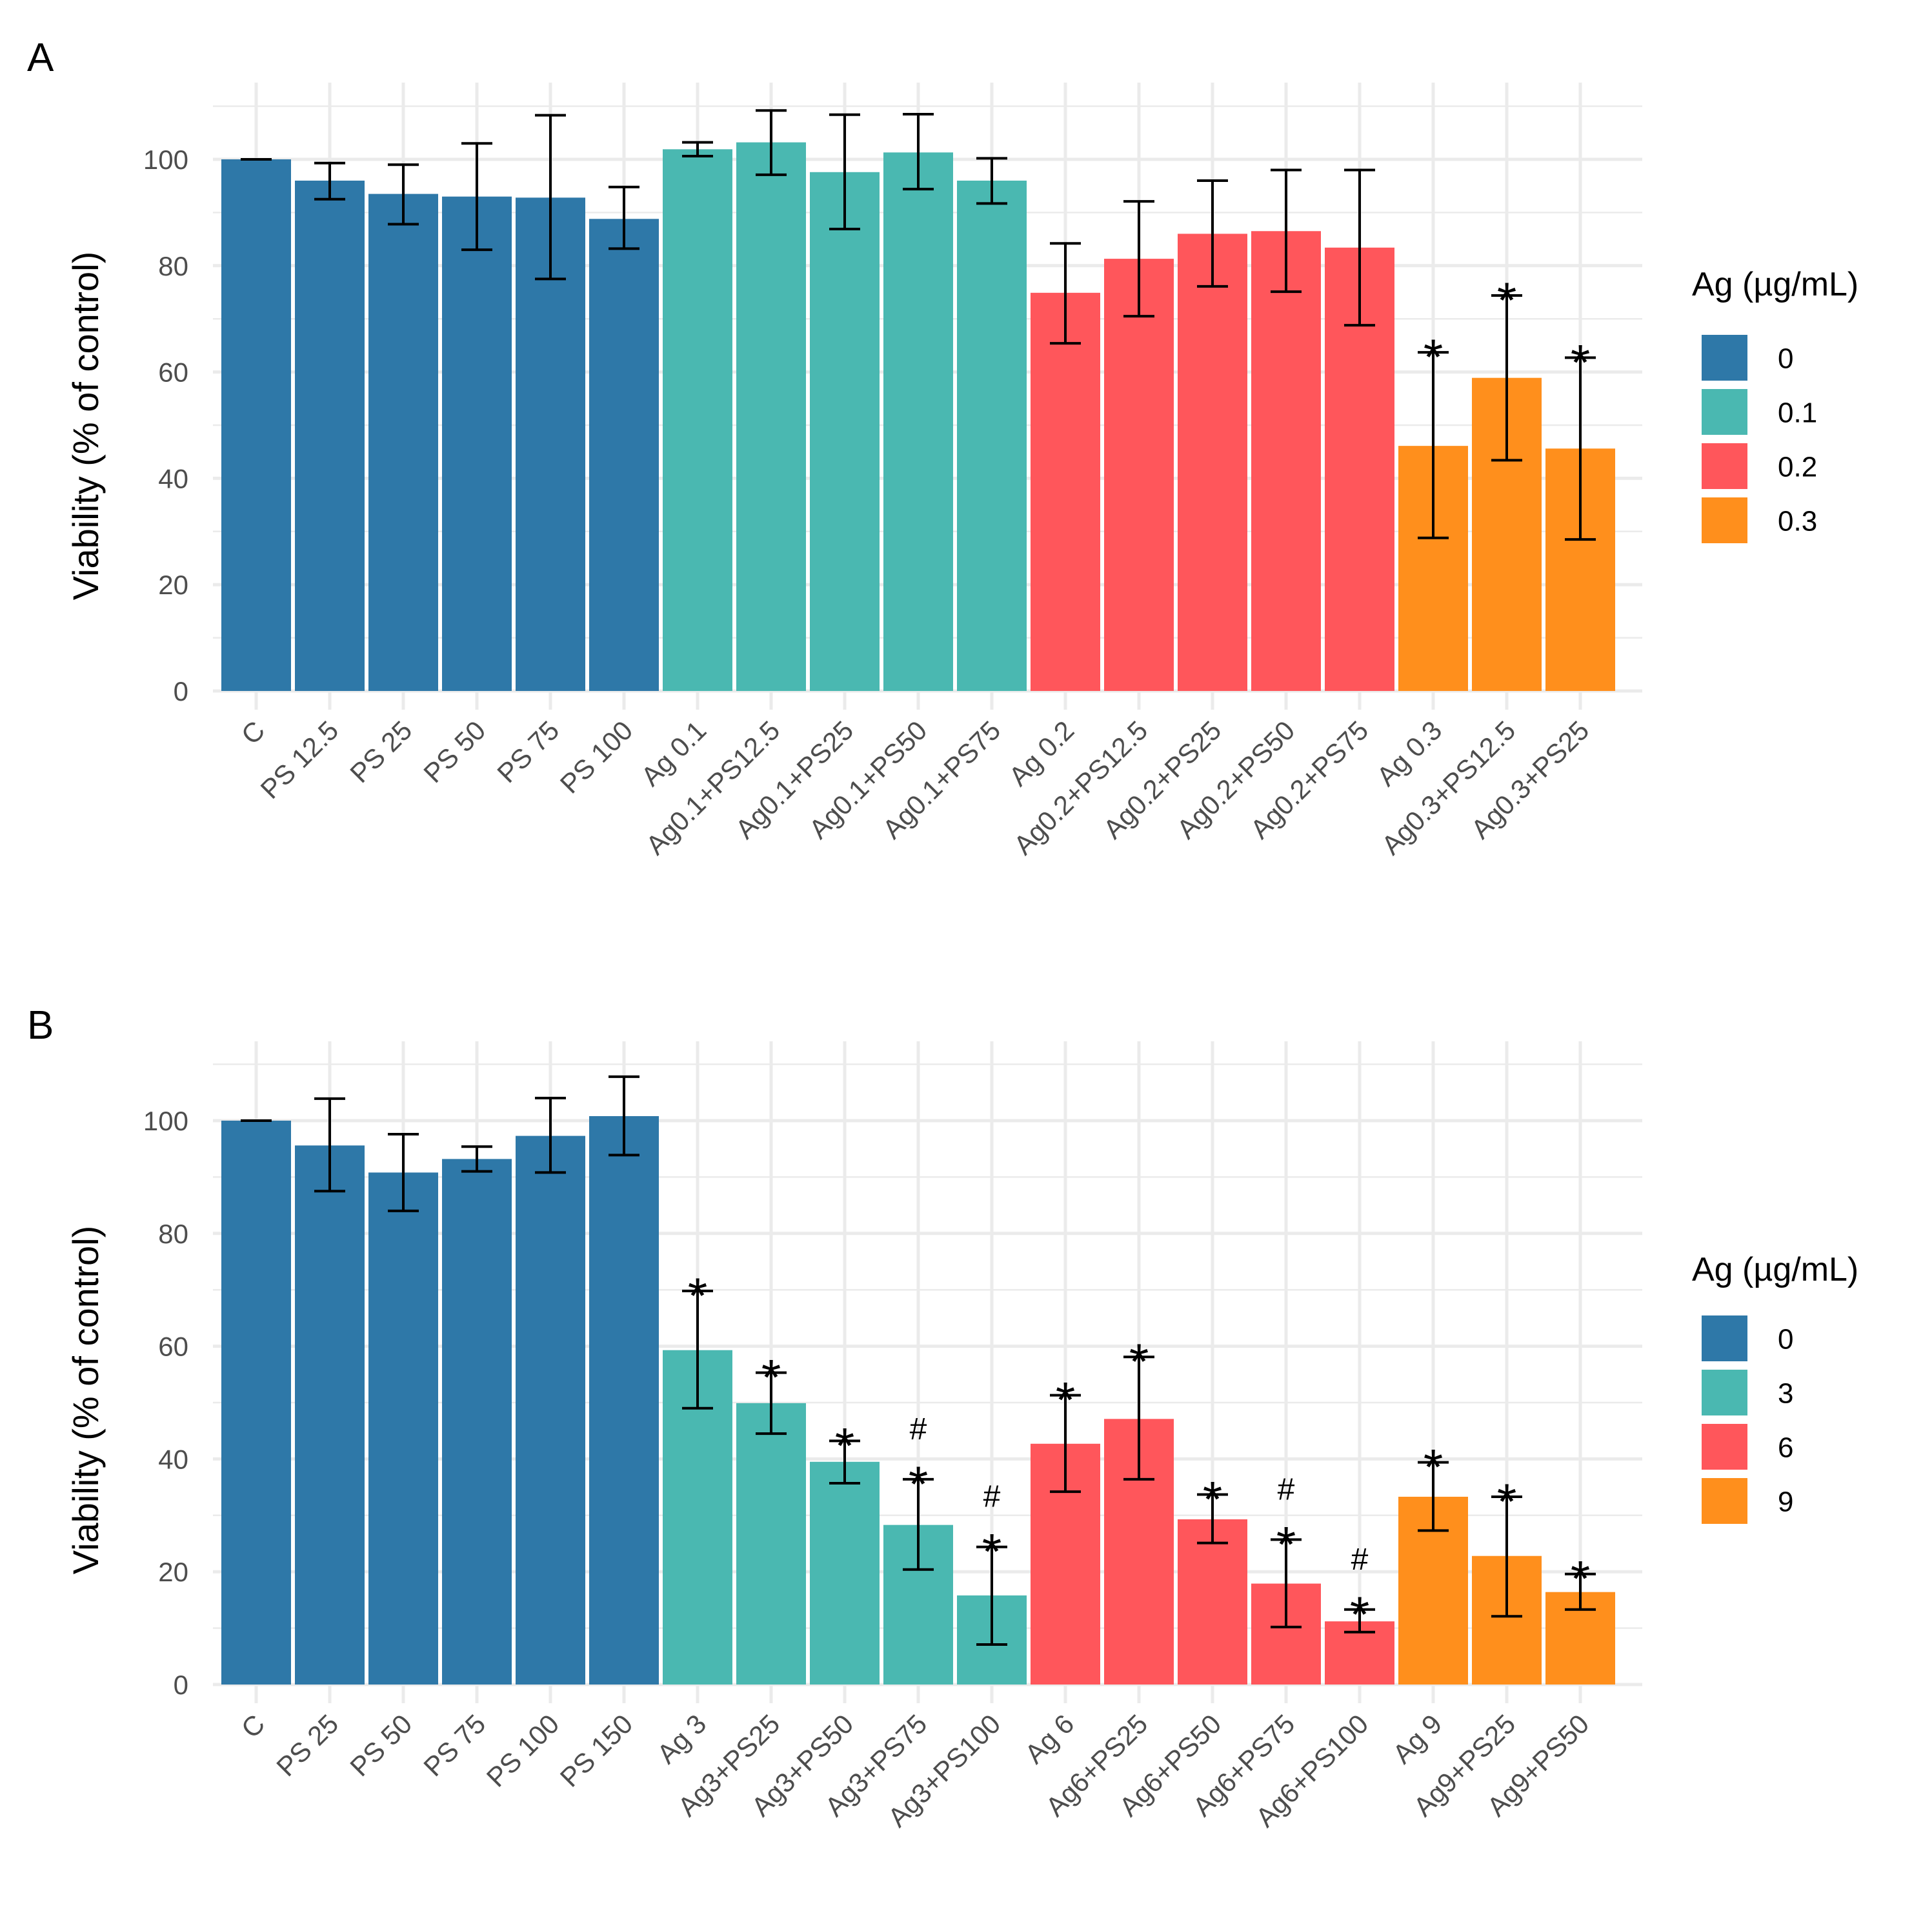 The width and height of the screenshot is (1932, 1920). Describe the element at coordinates (173, 479) in the screenshot. I see `y-tick-label: 40` at that location.